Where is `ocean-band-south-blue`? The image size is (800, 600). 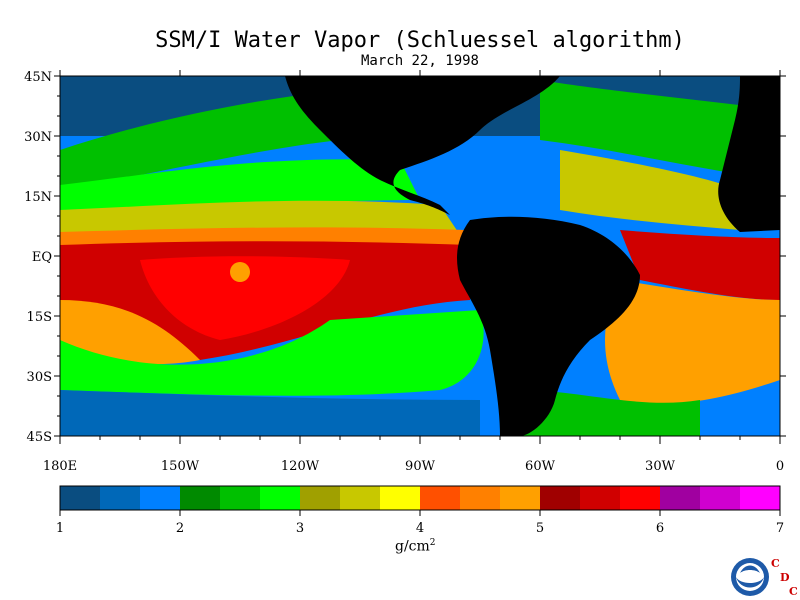 ocean-band-south-blue is located at coordinates (270, 413).